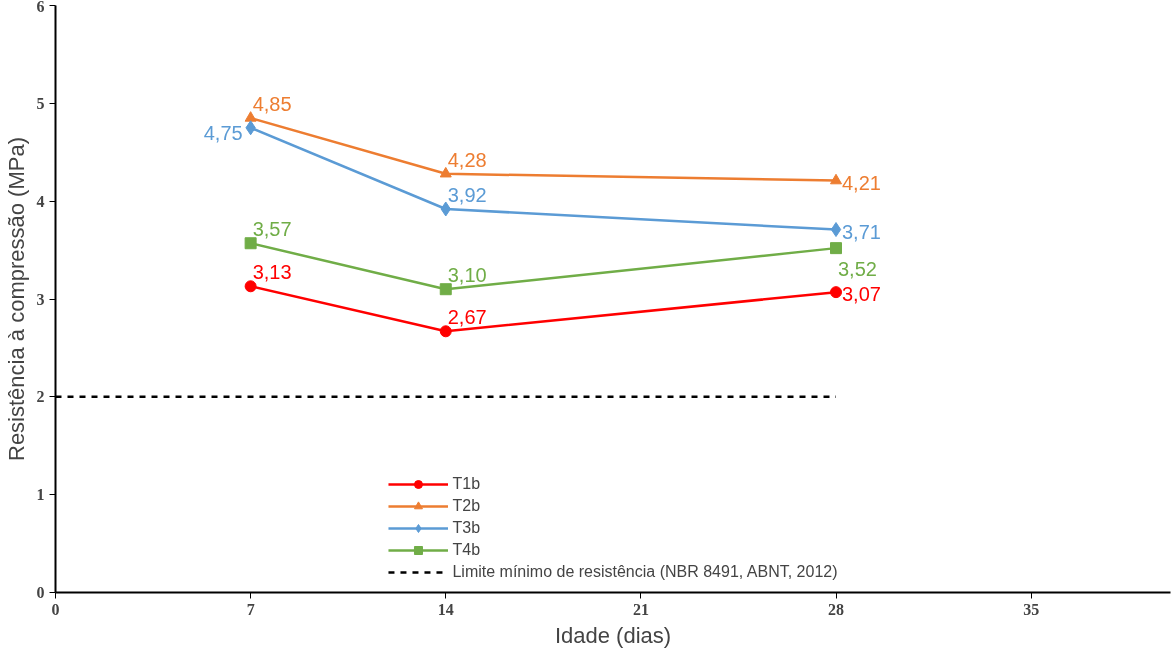  Describe the element at coordinates (467, 275) in the screenshot. I see `data-label: 3,10` at that location.